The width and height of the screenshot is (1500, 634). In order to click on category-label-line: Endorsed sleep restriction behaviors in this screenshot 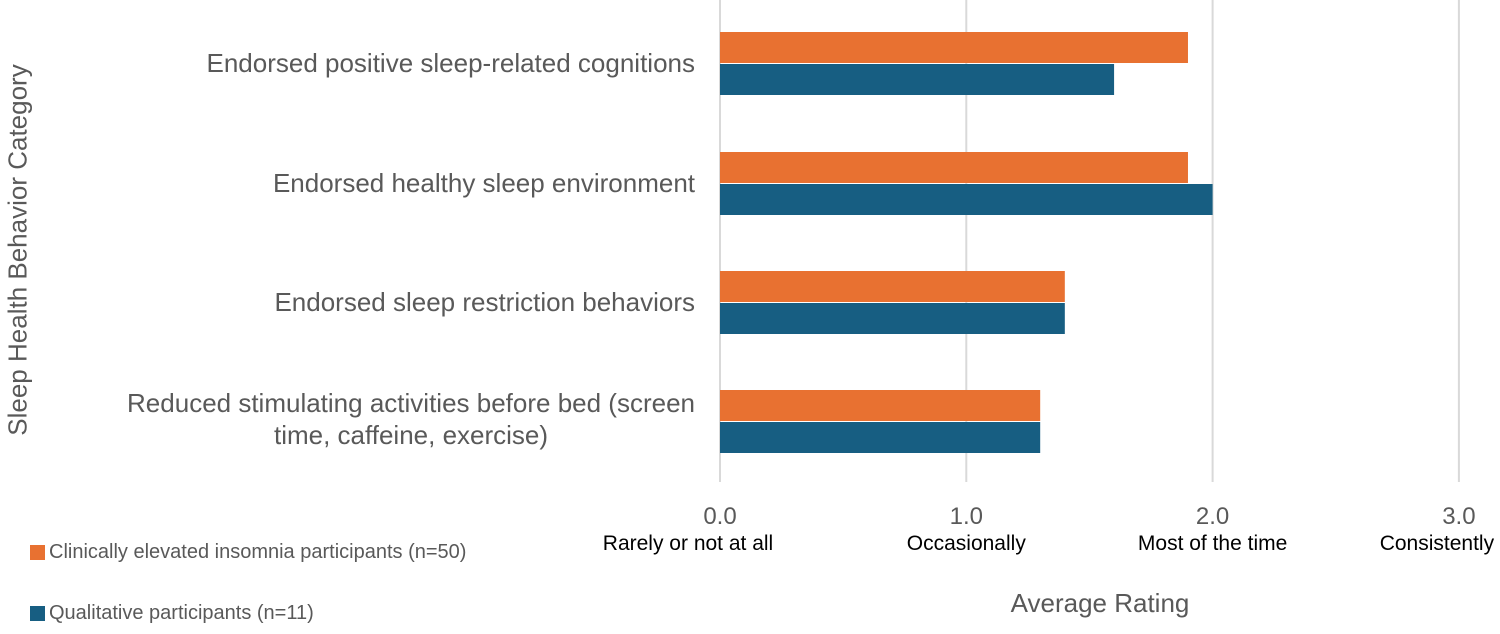, I will do `click(484, 302)`.